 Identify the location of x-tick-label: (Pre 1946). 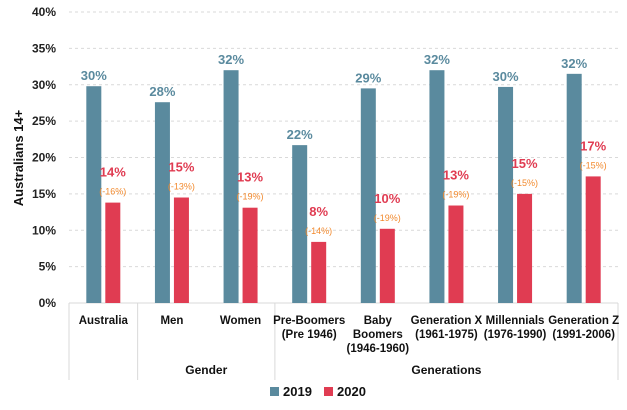
(309, 335).